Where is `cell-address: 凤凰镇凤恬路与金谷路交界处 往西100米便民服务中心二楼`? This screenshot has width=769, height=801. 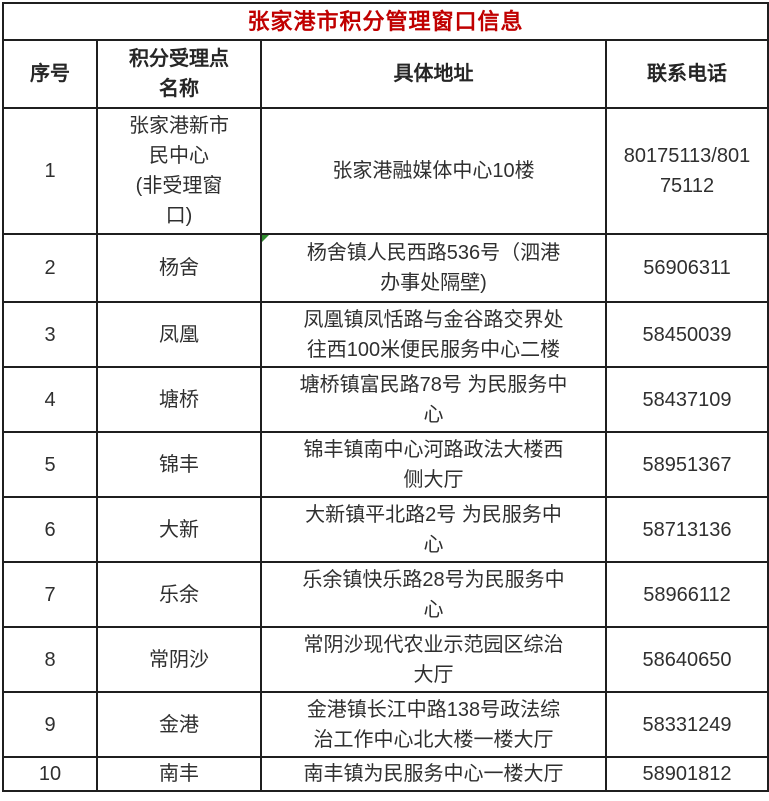 cell-address: 凤凰镇凤恬路与金谷路交界处 往西100米便民服务中心二楼 is located at coordinates (433, 334).